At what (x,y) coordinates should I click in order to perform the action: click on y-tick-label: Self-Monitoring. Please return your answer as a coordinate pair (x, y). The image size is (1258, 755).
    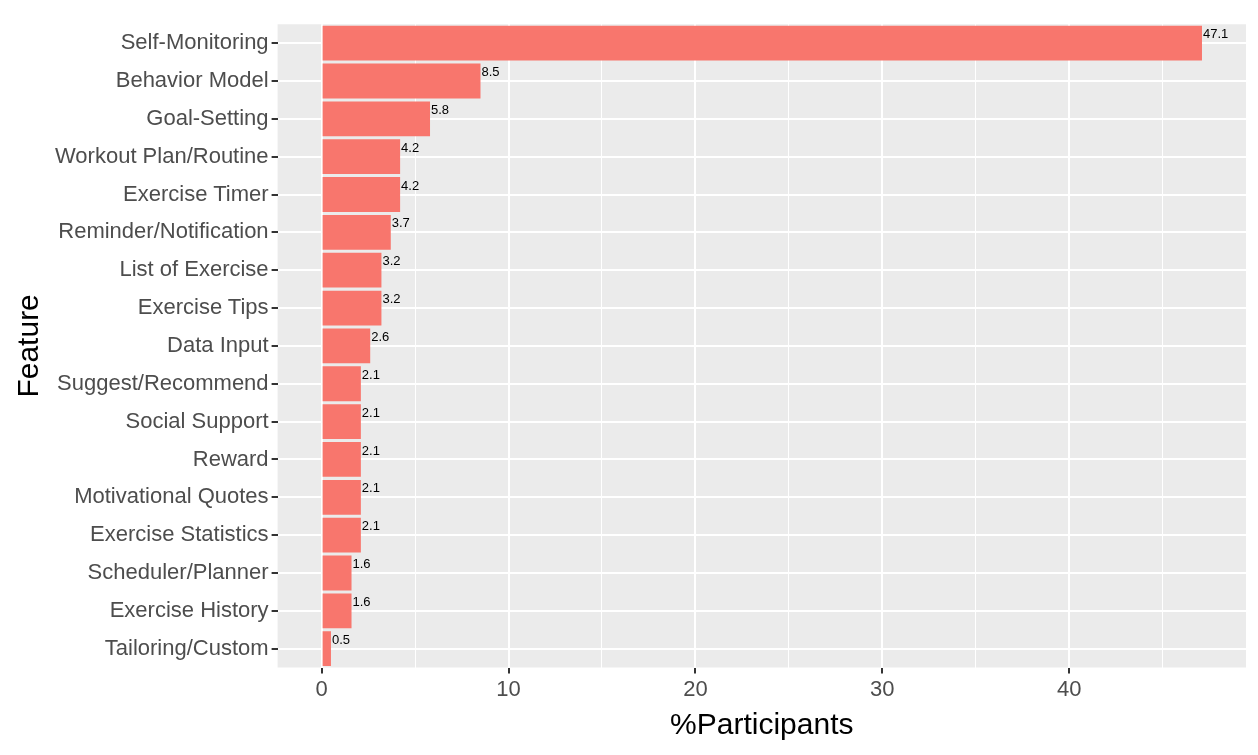
    Looking at the image, I should click on (194, 42).